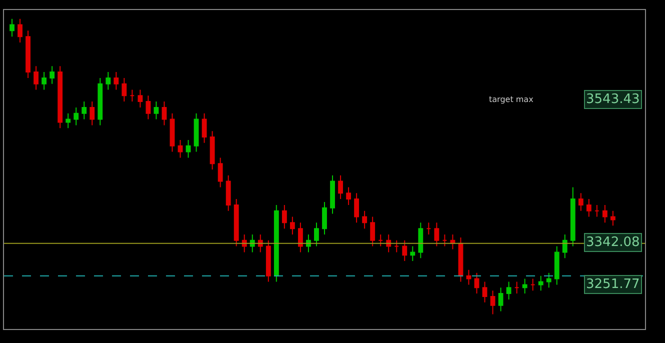  I want to click on annotation: target max, so click(511, 99).